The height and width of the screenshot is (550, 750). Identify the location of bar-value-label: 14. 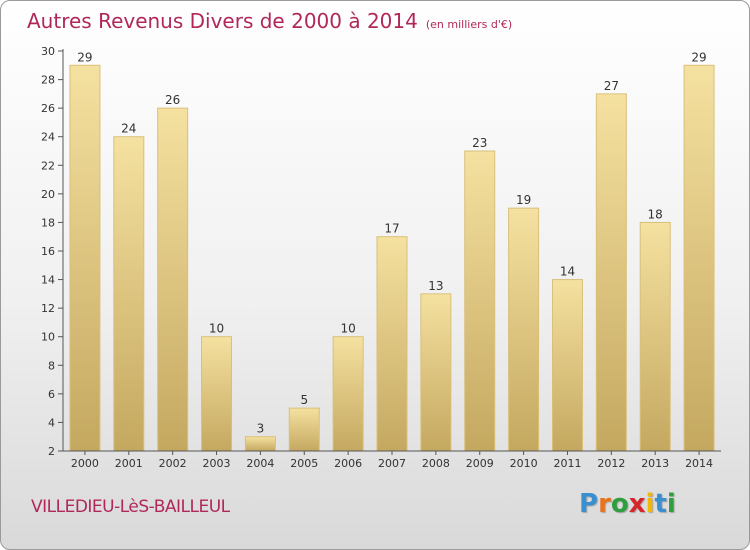
(567, 272).